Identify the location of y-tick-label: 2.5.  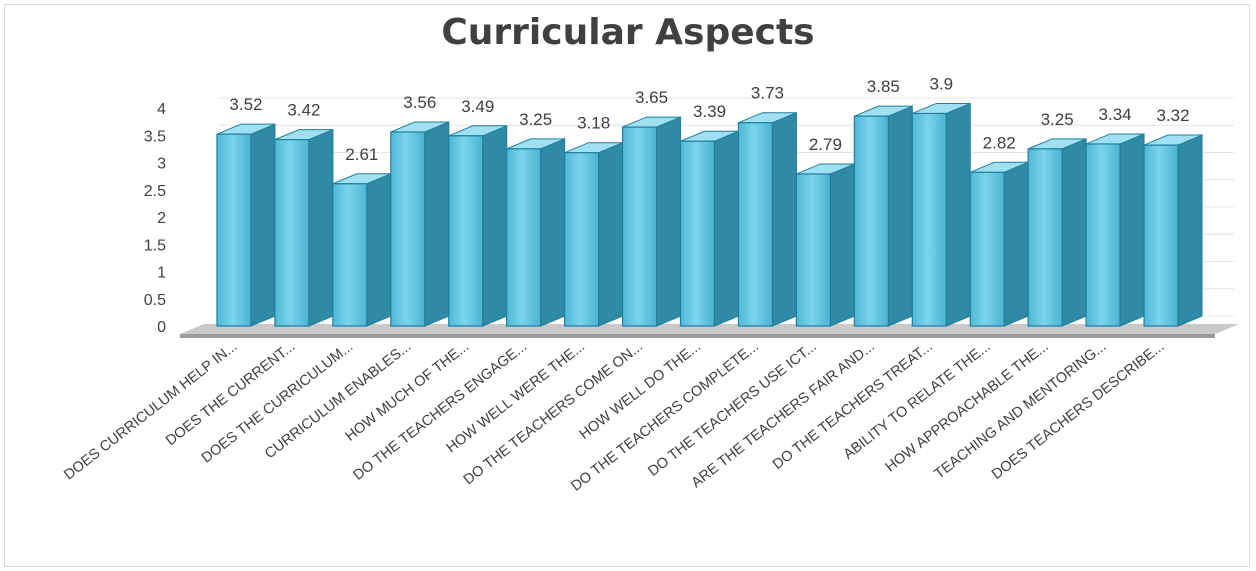
(155, 191).